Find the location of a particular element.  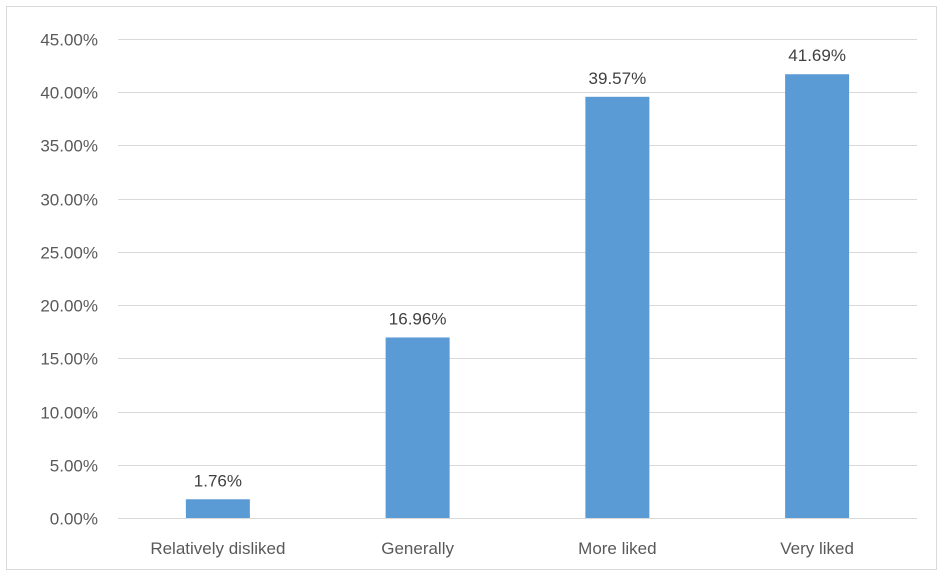

category-label: Generally is located at coordinates (417, 548).